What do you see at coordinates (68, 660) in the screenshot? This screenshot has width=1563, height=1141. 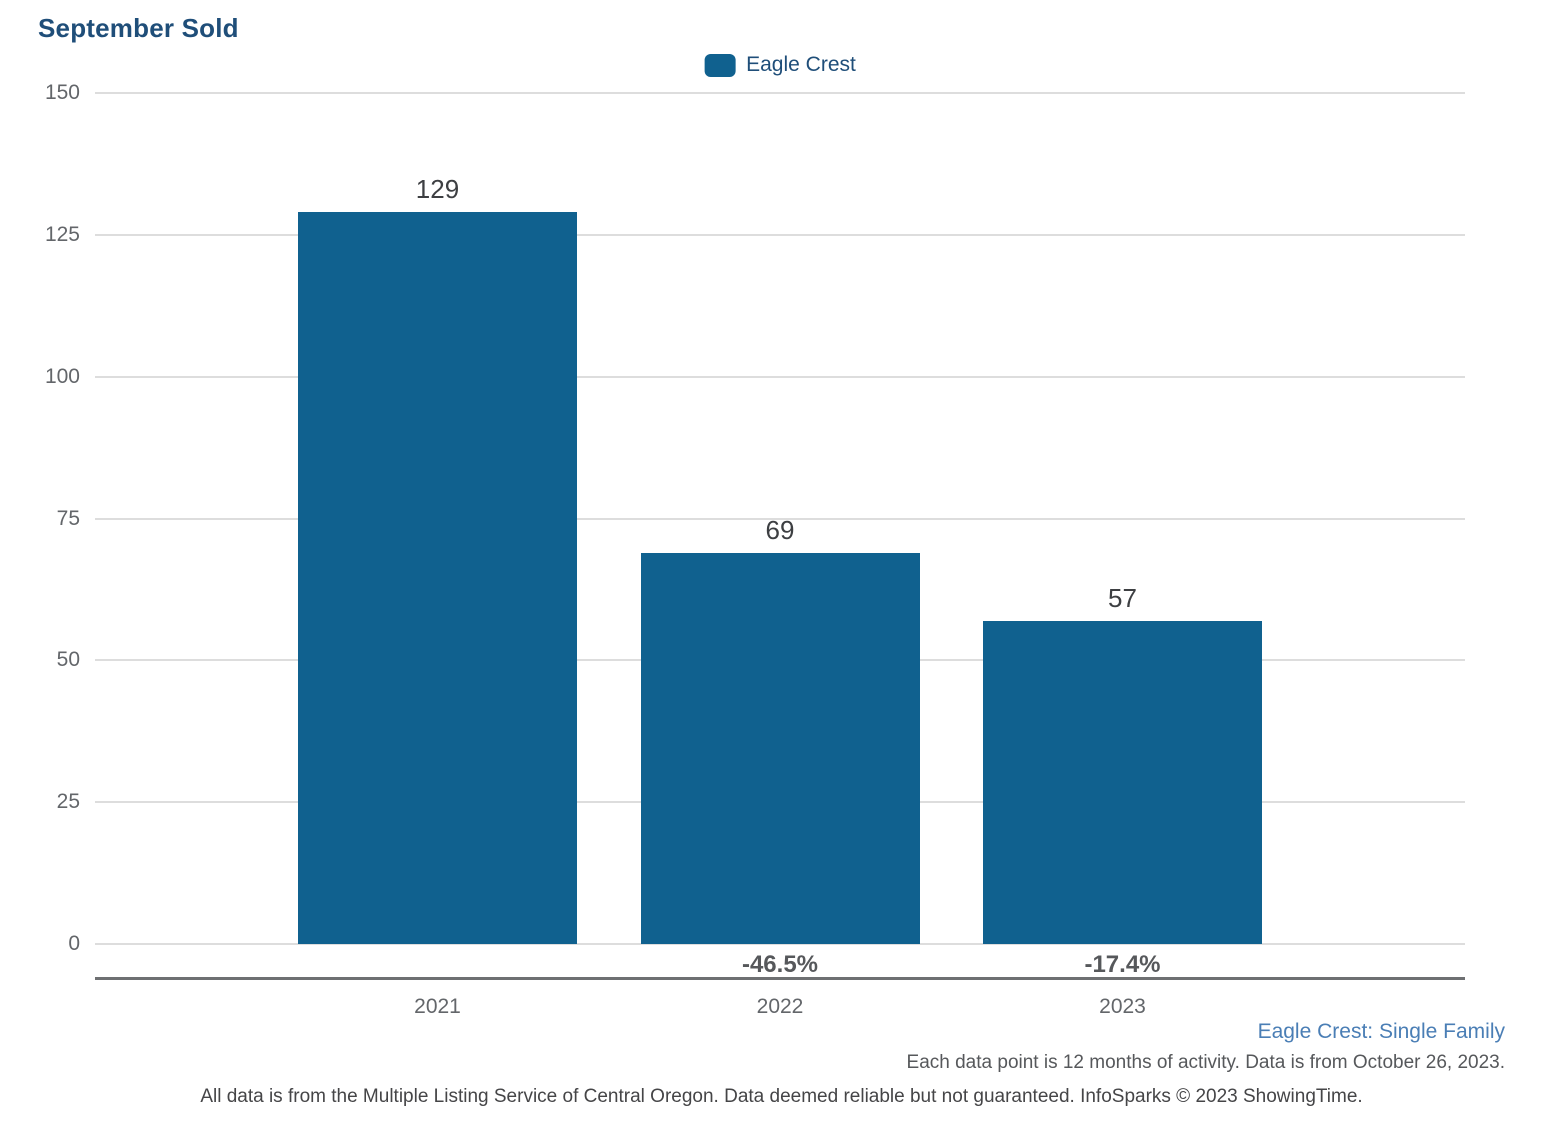 I see `y-tick-label: 50` at bounding box center [68, 660].